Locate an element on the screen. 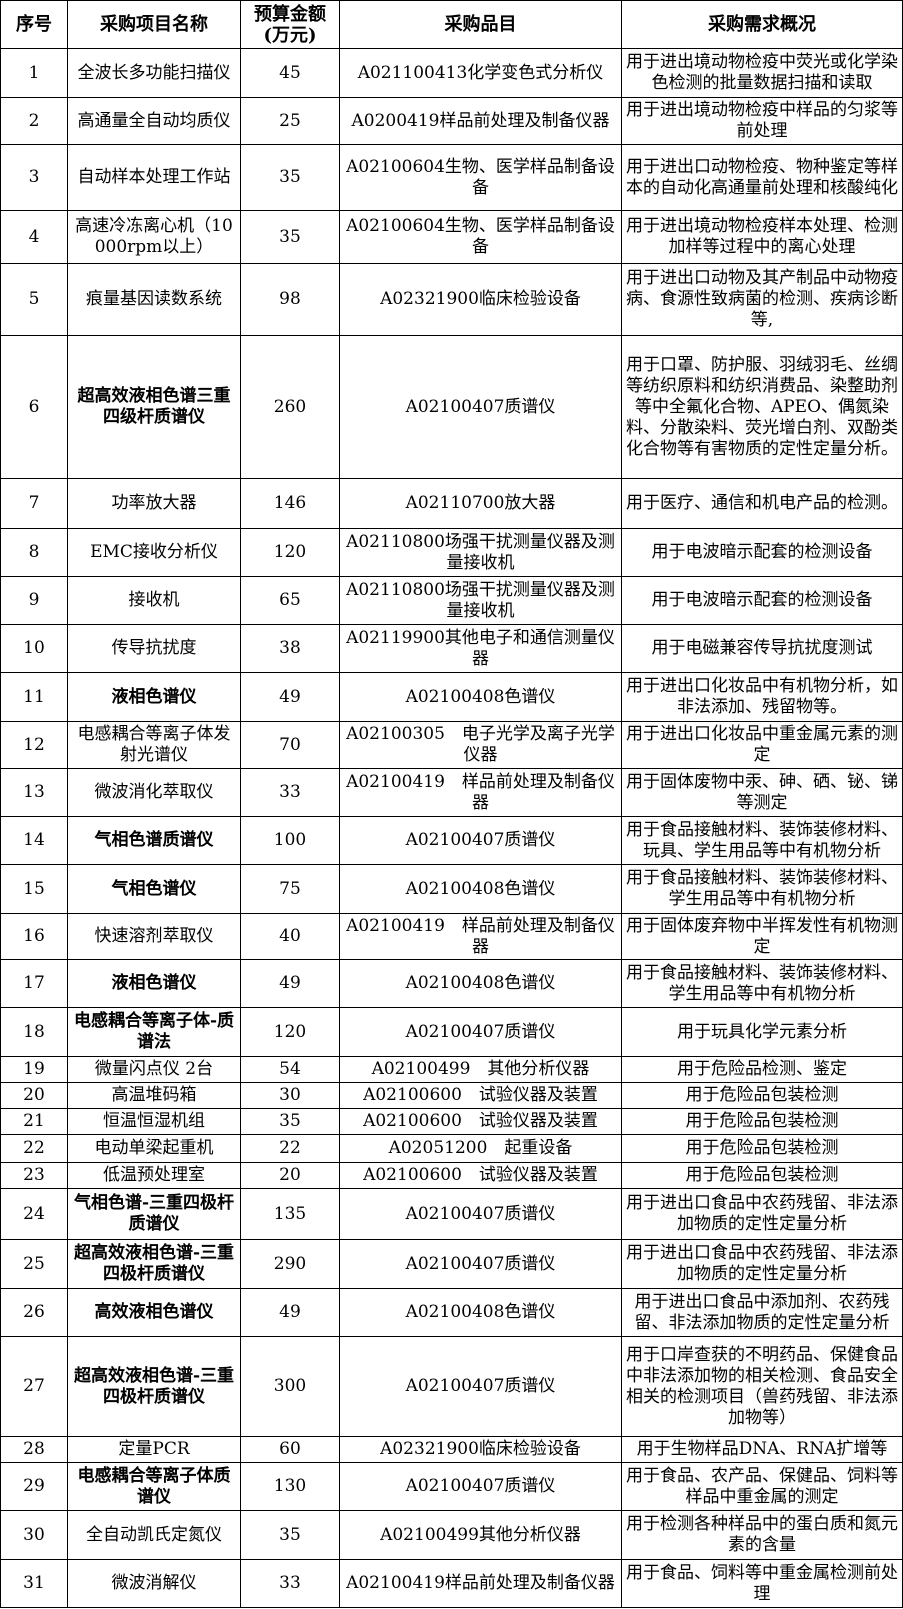 This screenshot has width=903, height=1609. header-row: 序号 采购项目名称 预算金额(万元) 采购品目 采购需求概况 is located at coordinates (451, 24).